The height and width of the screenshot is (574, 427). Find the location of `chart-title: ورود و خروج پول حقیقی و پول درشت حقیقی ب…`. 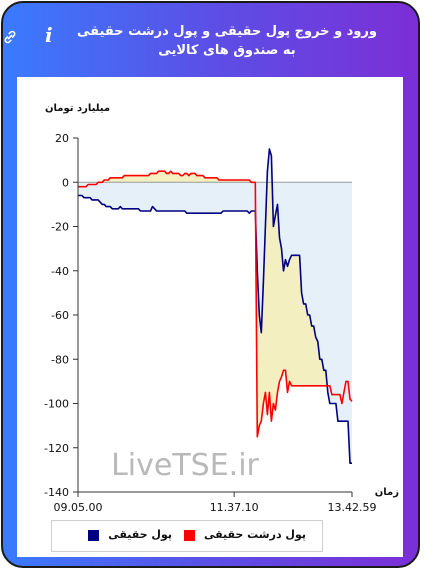

chart-title: ورود و خروج پول حقیقی و پول درشت حقیقی ب… is located at coordinates (227, 41).